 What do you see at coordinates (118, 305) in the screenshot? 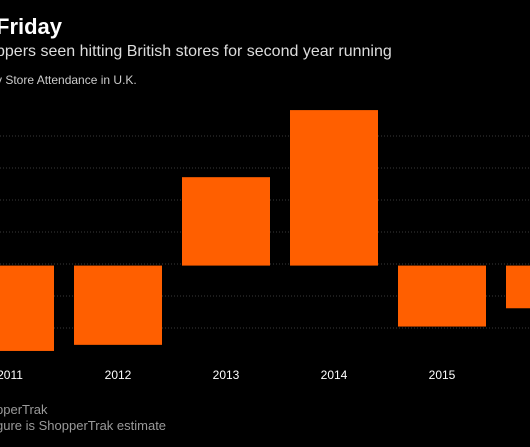
I see `bar-2012` at bounding box center [118, 305].